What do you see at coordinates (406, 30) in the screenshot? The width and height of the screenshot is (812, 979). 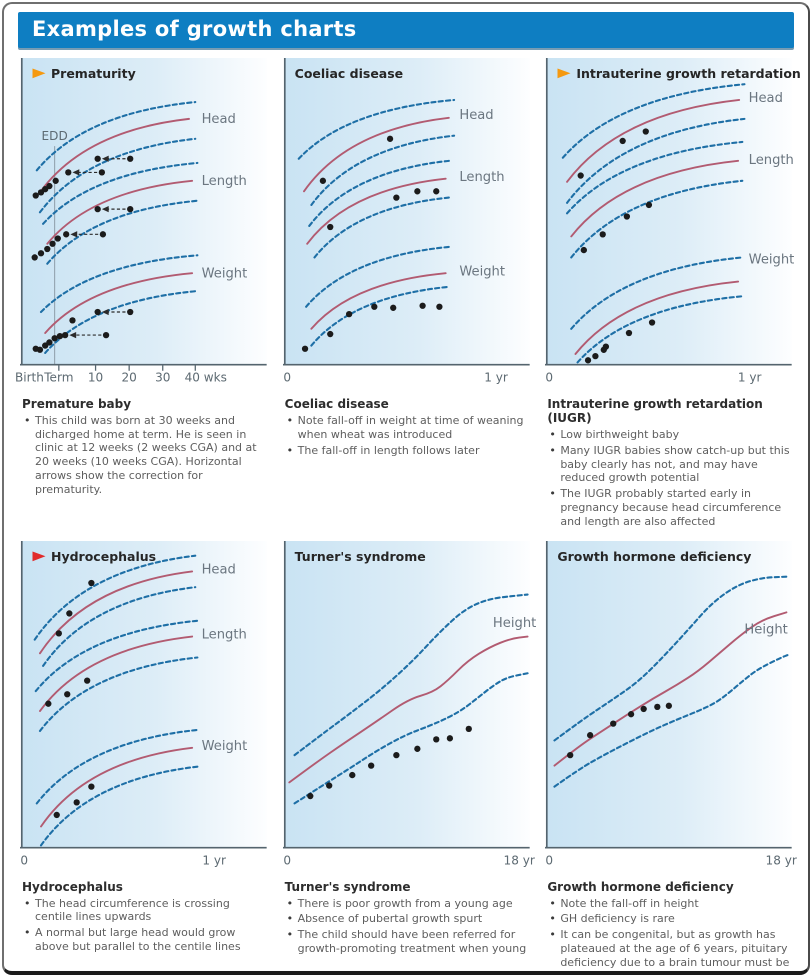 I see `page-header: Examples of growth charts` at bounding box center [406, 30].